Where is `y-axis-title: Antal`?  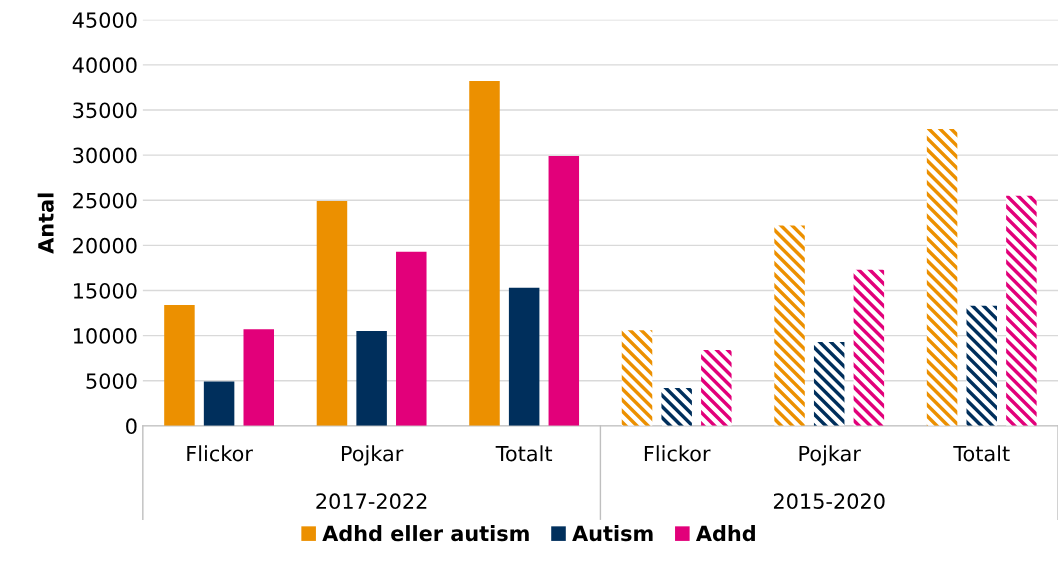 y-axis-title: Antal is located at coordinates (45, 223).